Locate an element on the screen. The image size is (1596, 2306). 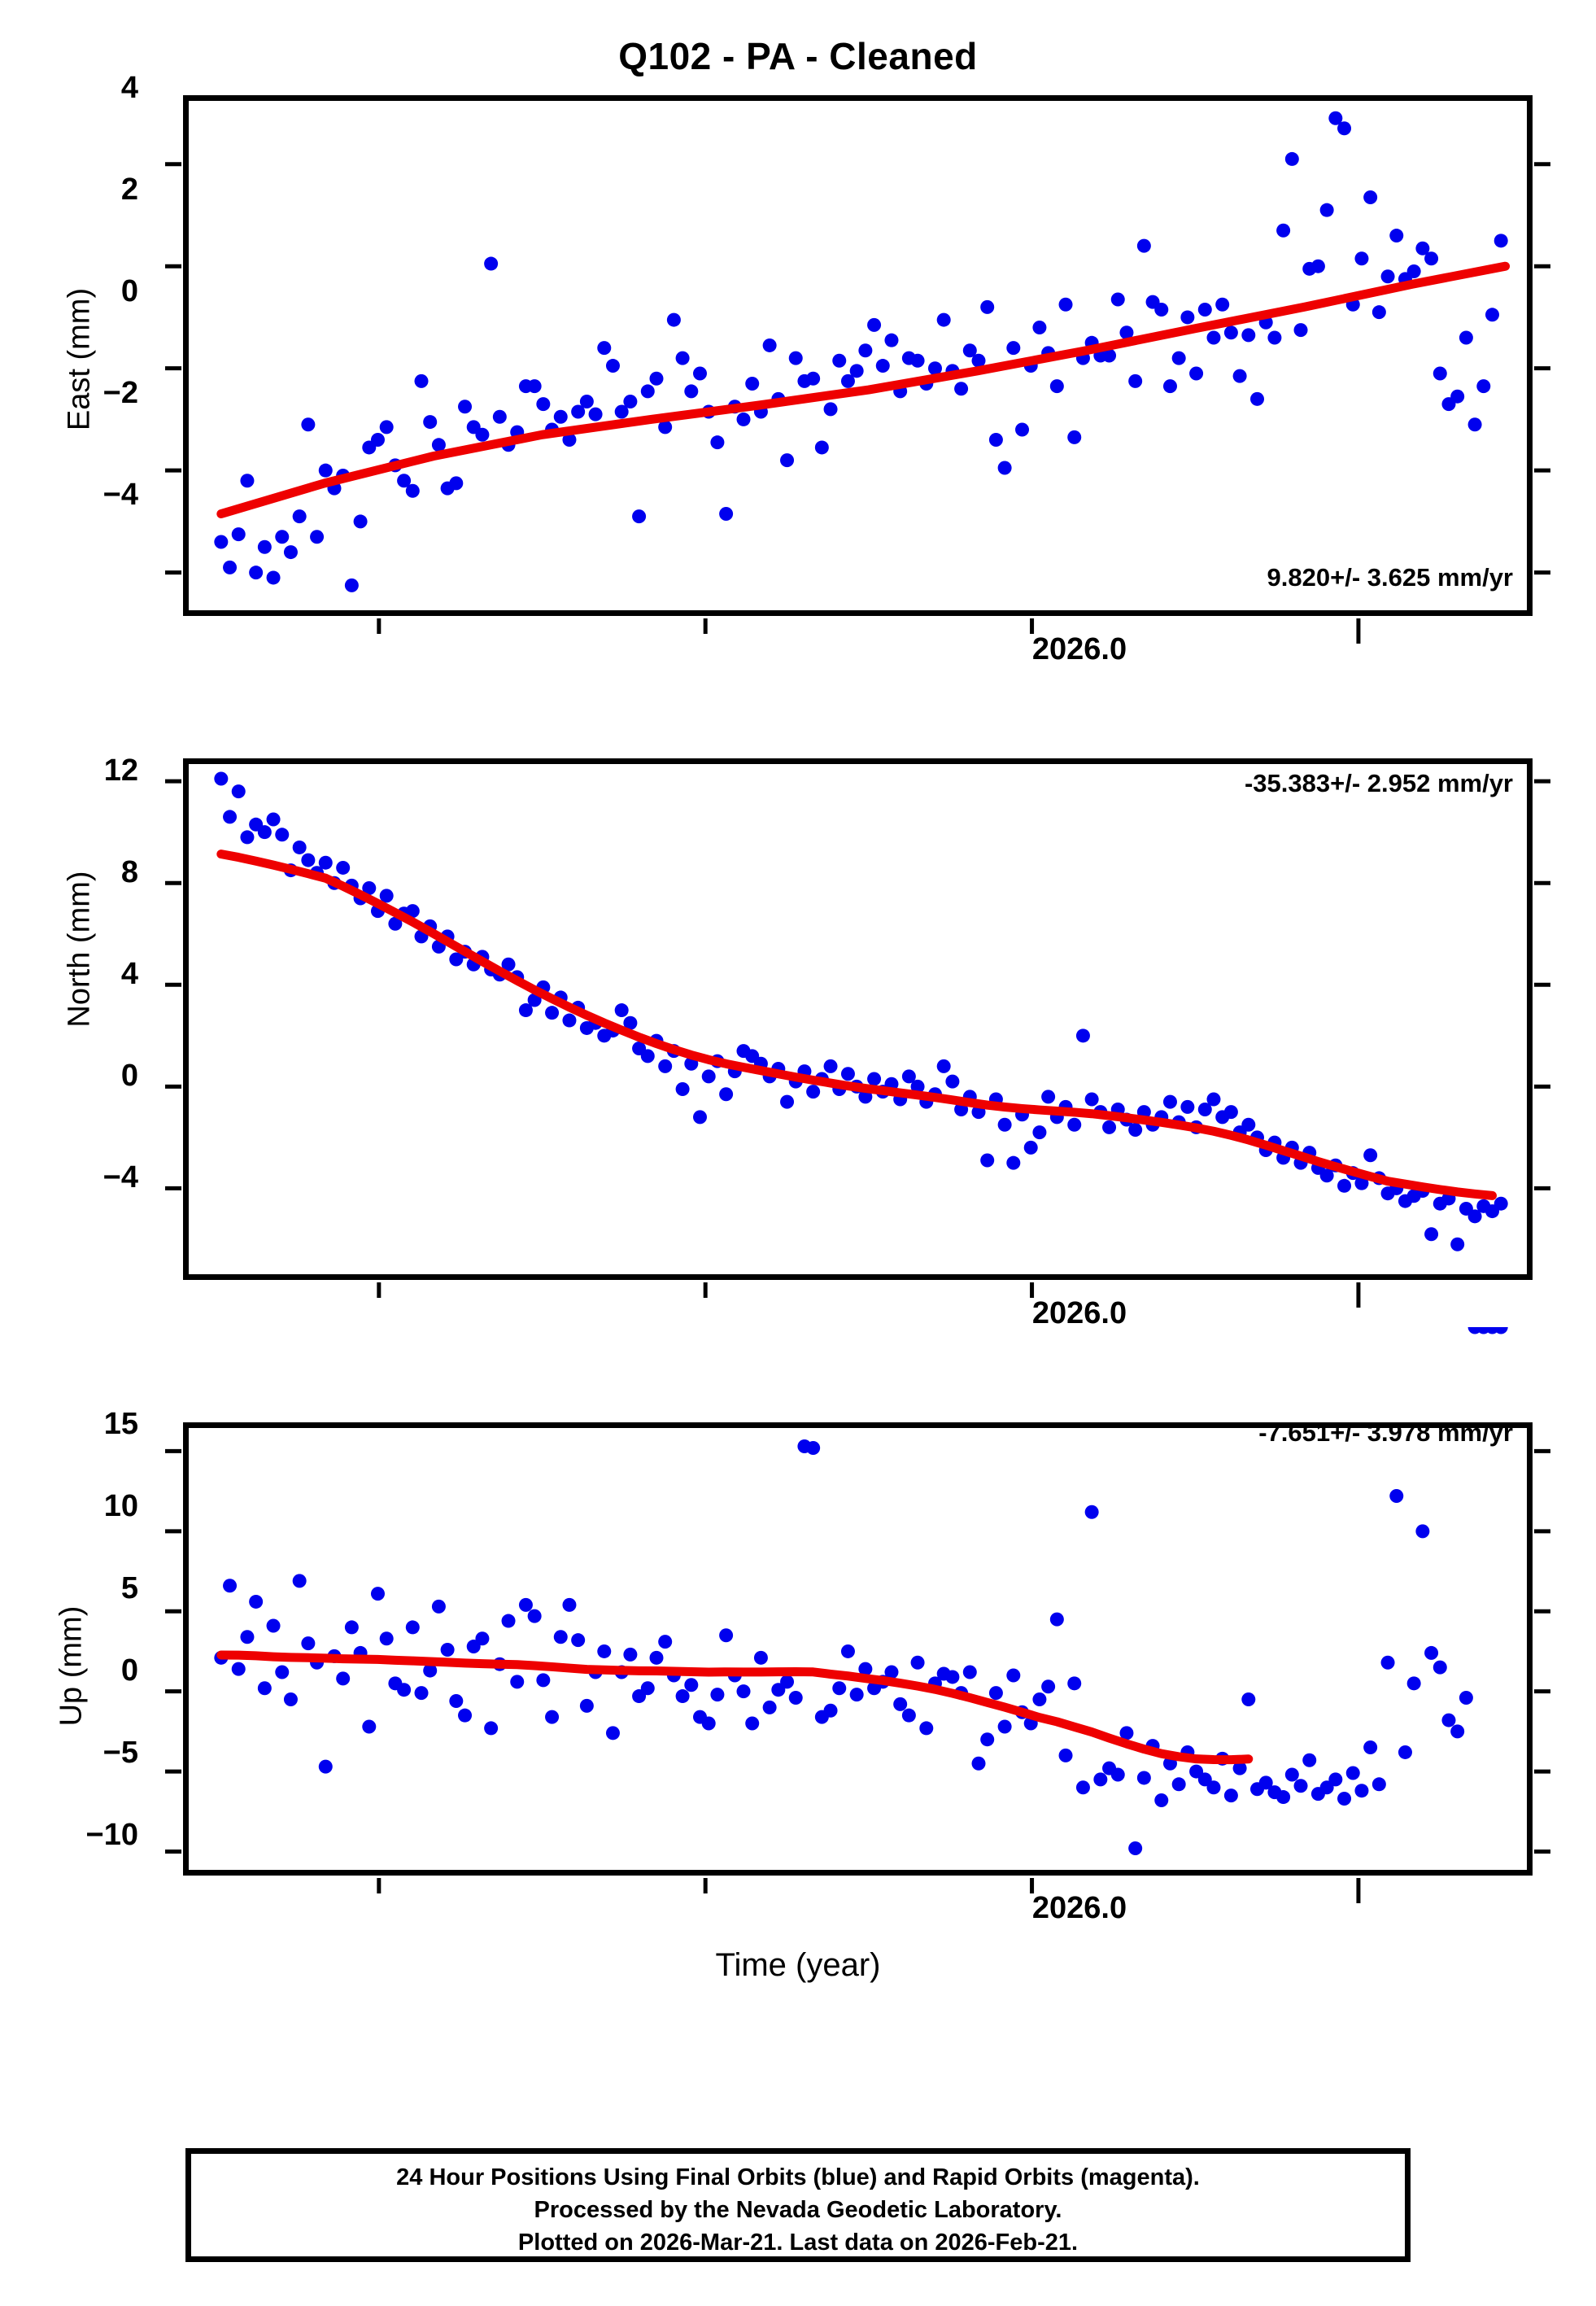
rate-label-up: -7.651+/- 3.978 mm/yr is located at coordinates (1385, 1432).